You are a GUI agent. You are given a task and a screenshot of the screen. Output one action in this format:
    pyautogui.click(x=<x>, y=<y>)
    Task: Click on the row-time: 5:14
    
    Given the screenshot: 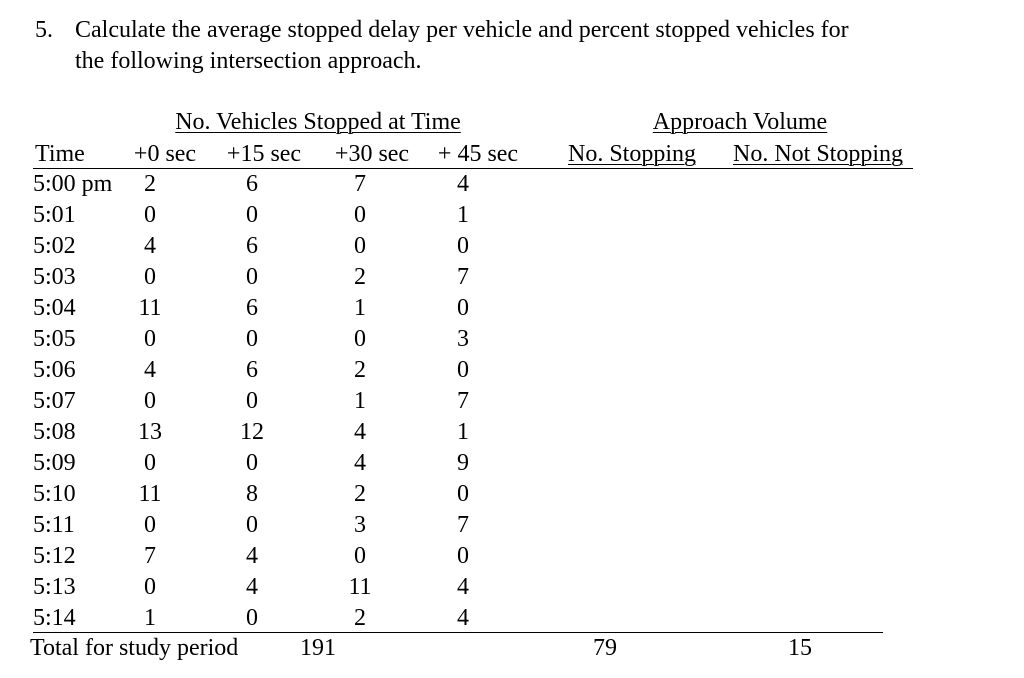 What is the action you would take?
    pyautogui.click(x=54, y=618)
    